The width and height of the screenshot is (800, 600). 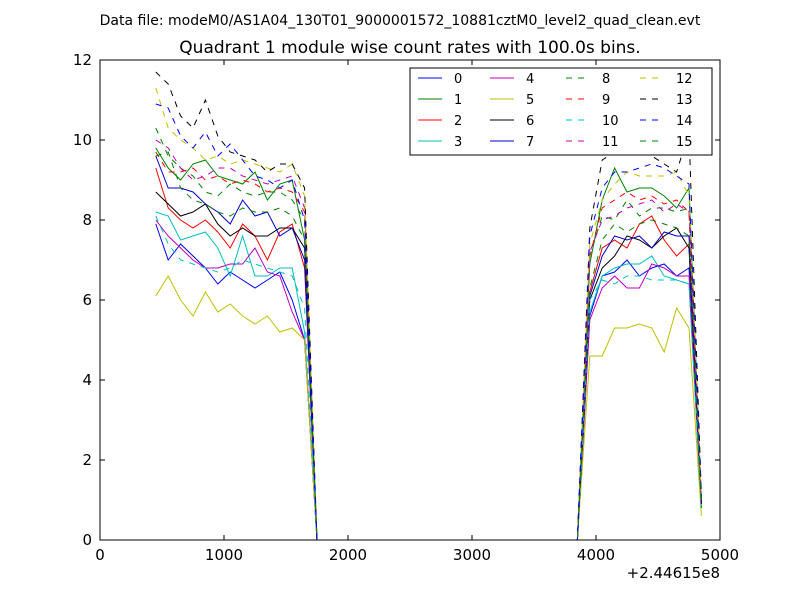 I want to click on x-tick-label: 4000, so click(x=596, y=555).